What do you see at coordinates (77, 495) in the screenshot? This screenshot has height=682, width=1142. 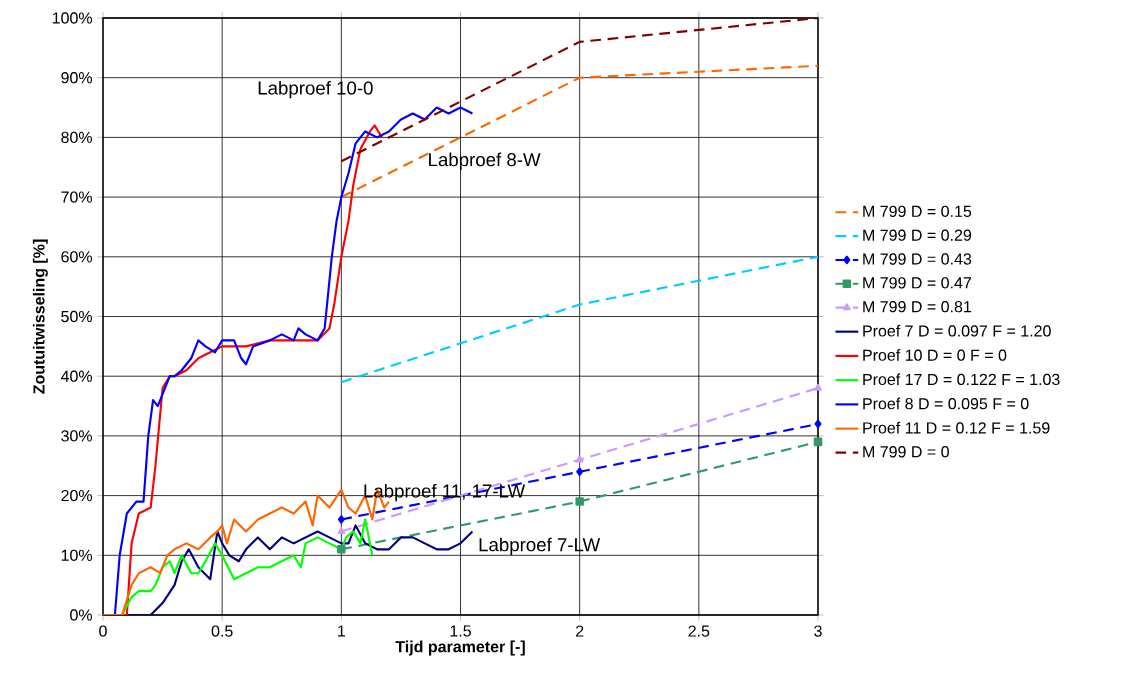 I see `y-tick-label: 20%` at bounding box center [77, 495].